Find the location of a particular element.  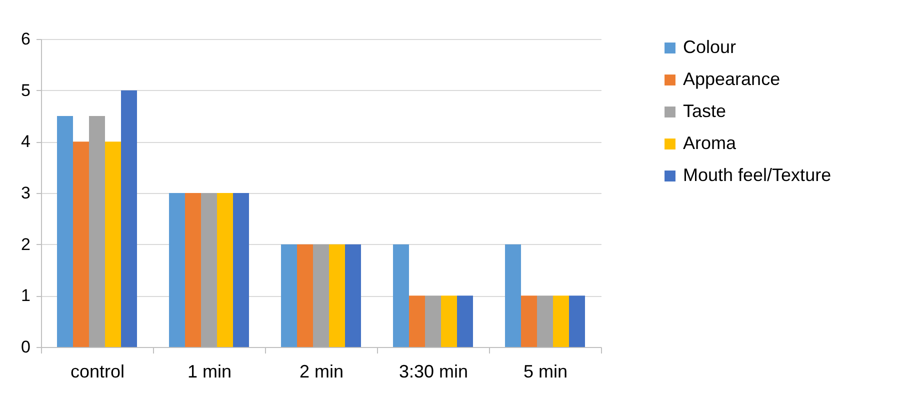

legend-label: Mouth feel/Texture is located at coordinates (757, 175).